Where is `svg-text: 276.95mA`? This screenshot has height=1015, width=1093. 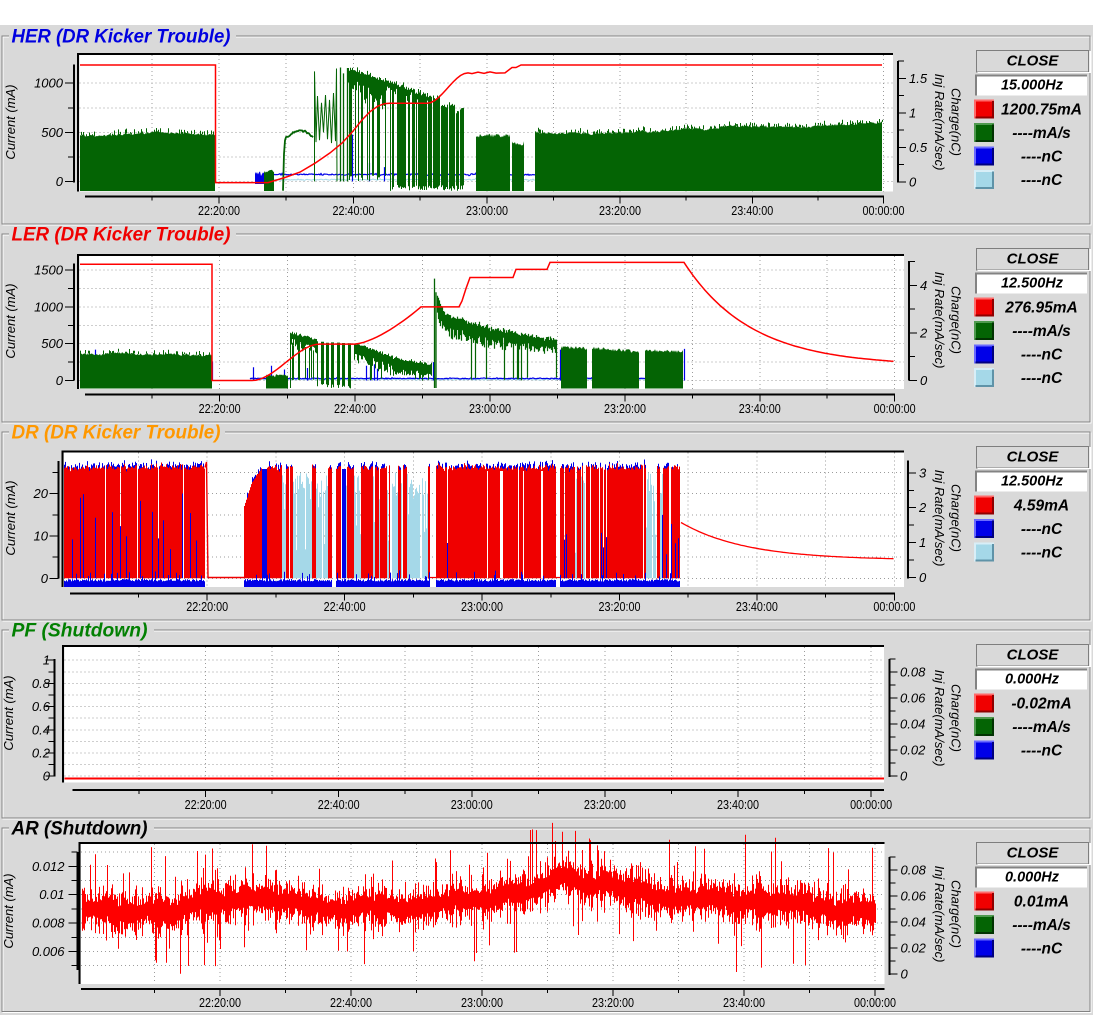
svg-text: 276.95mA is located at coordinates (1040, 308).